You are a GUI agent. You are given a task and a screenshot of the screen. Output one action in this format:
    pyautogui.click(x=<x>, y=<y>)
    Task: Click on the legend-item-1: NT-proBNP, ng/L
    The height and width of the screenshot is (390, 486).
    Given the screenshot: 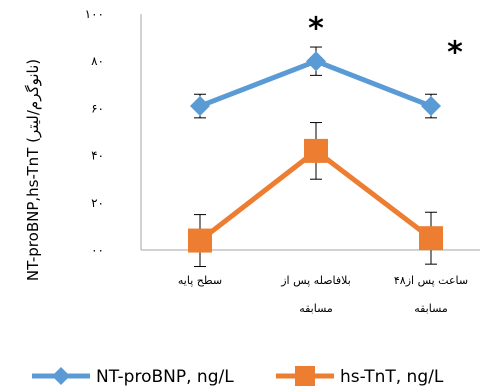 What is the action you would take?
    pyautogui.click(x=133, y=377)
    